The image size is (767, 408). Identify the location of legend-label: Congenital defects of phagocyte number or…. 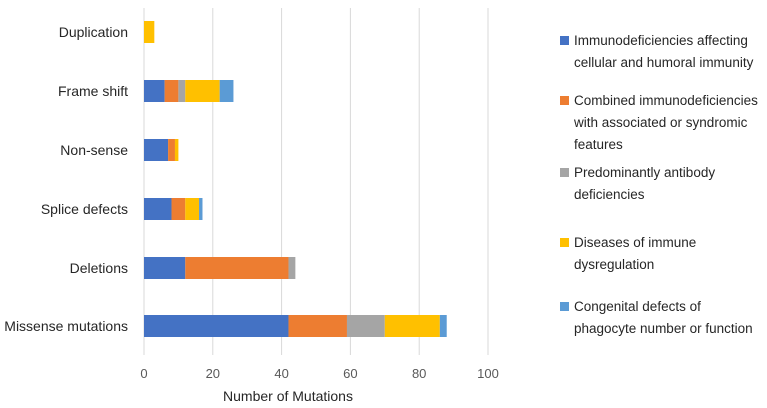
(663, 317).